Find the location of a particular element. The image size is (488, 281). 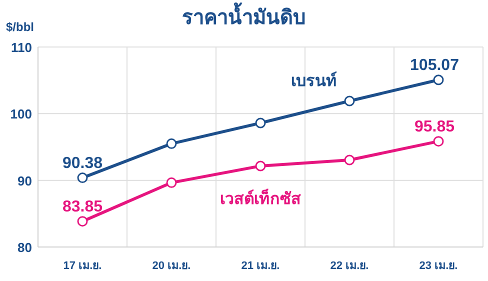

data-label: 95.85 is located at coordinates (434, 127).